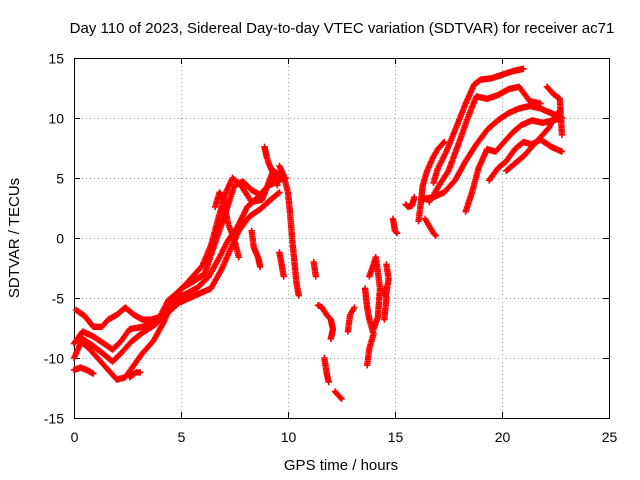 The image size is (640, 480). What do you see at coordinates (396, 437) in the screenshot?
I see `x-tick-label: 15` at bounding box center [396, 437].